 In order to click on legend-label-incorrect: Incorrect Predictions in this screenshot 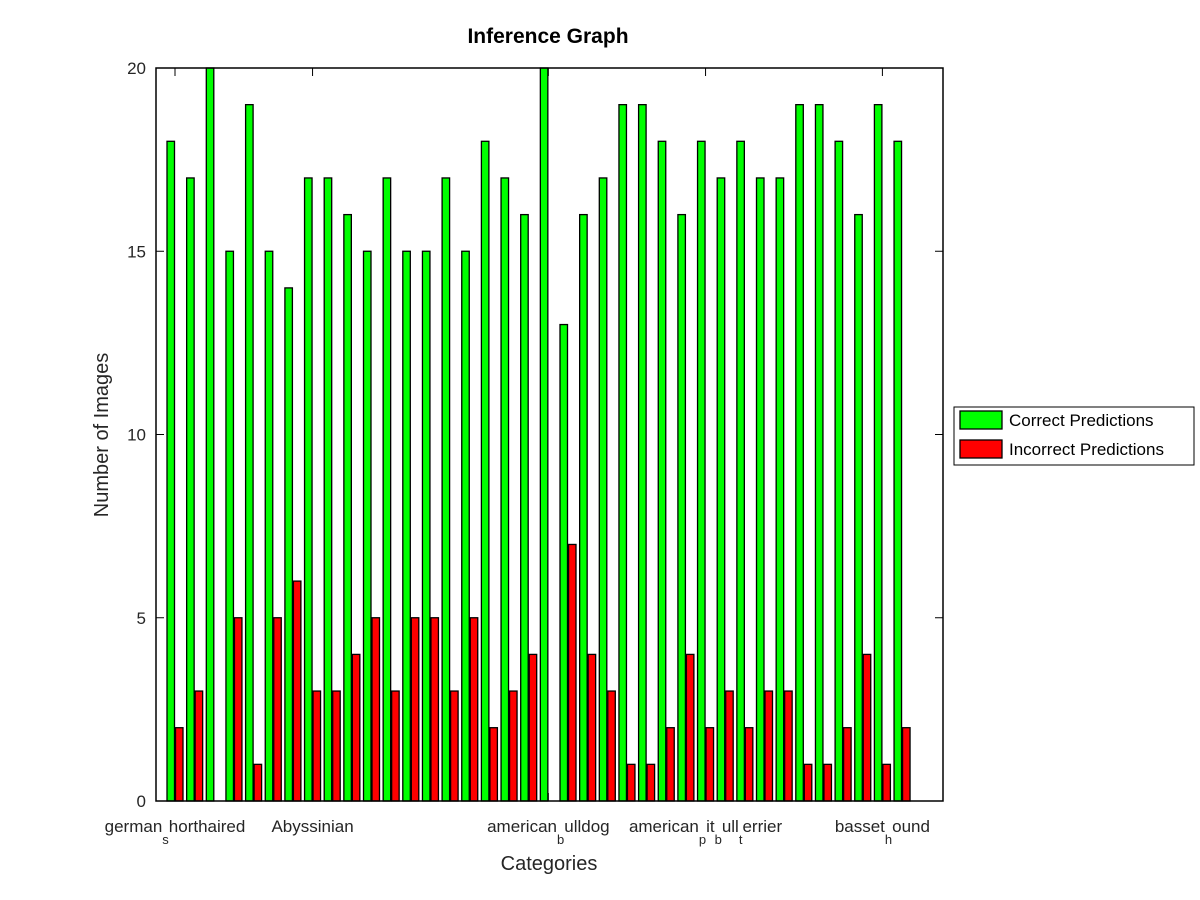, I will do `click(1086, 449)`.